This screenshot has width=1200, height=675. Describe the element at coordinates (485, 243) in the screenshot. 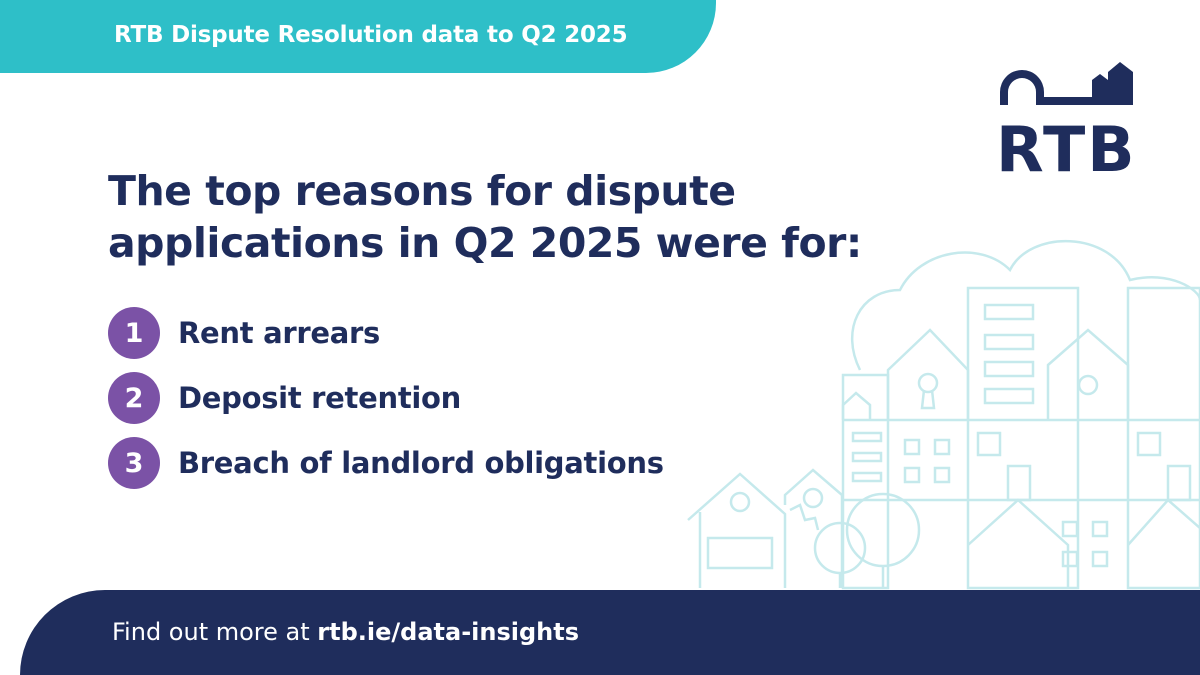

I see `heading-line: applications in Q2 2025 were for:` at that location.